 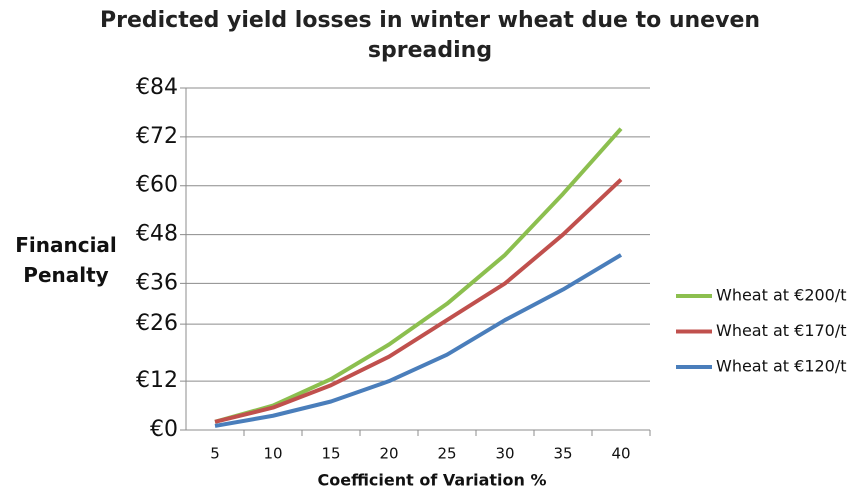 I want to click on y-tick-label: €72, so click(x=157, y=136).